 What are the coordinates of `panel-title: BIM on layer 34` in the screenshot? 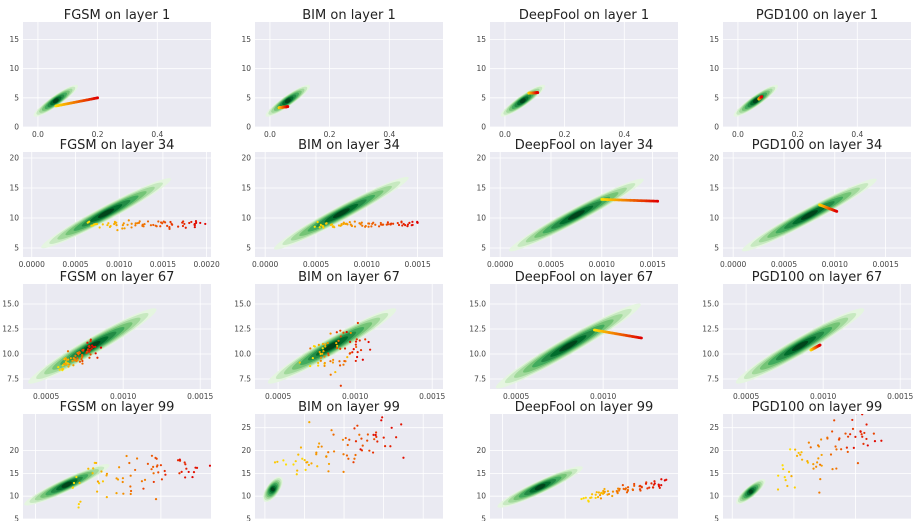 It's located at (349, 145).